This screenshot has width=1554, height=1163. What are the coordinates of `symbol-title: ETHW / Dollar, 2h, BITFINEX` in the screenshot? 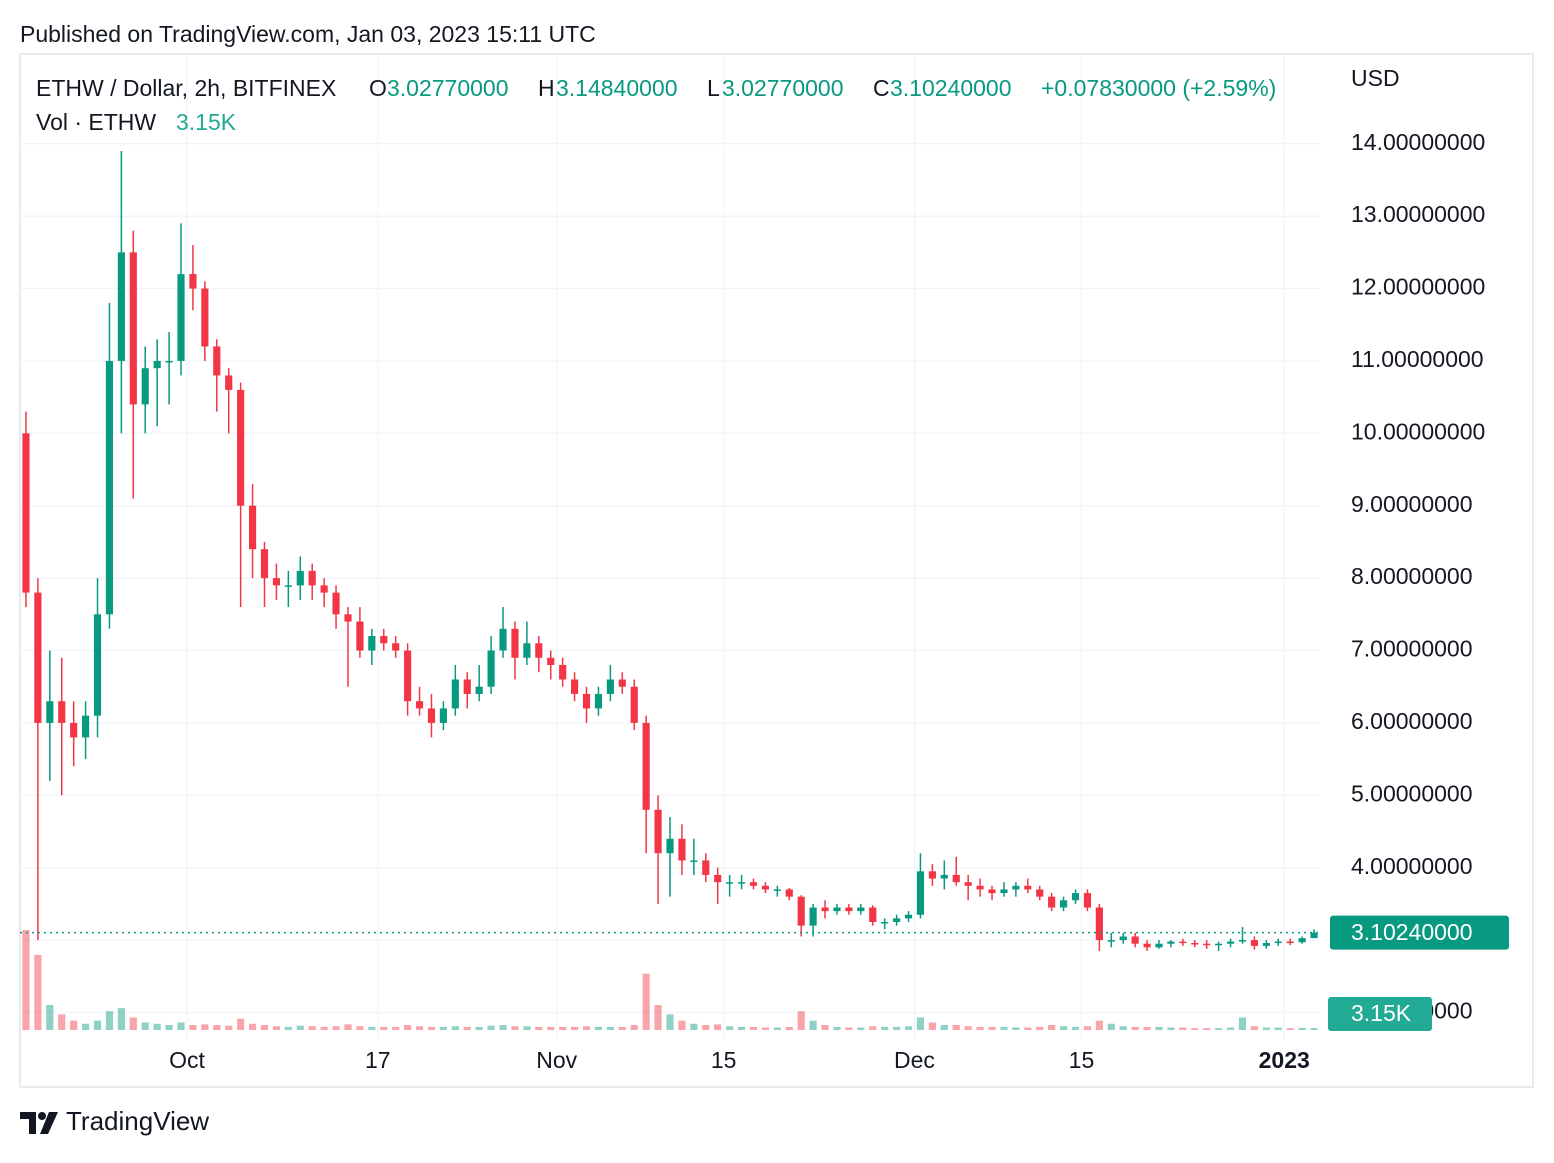 It's located at (186, 88).